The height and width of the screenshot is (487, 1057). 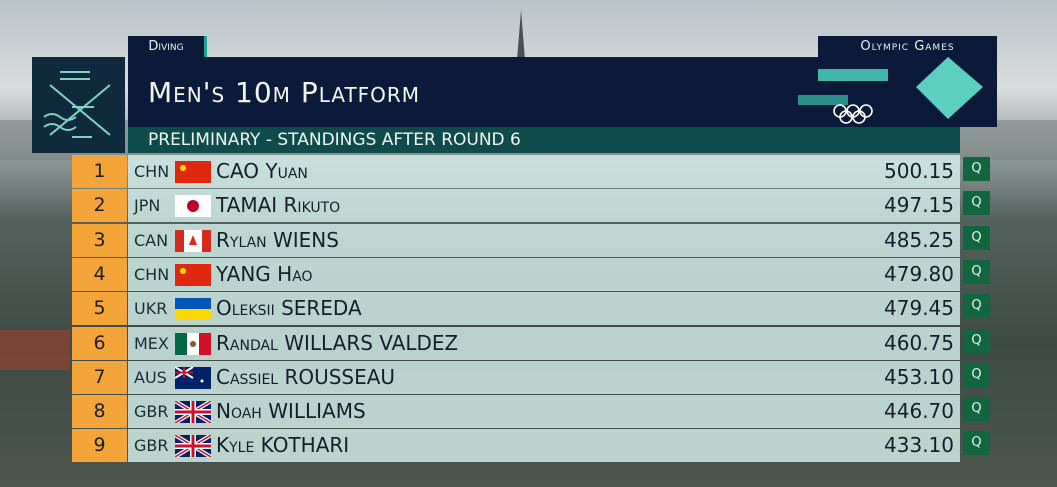 What do you see at coordinates (167, 46) in the screenshot?
I see `sport-tab: Diving` at bounding box center [167, 46].